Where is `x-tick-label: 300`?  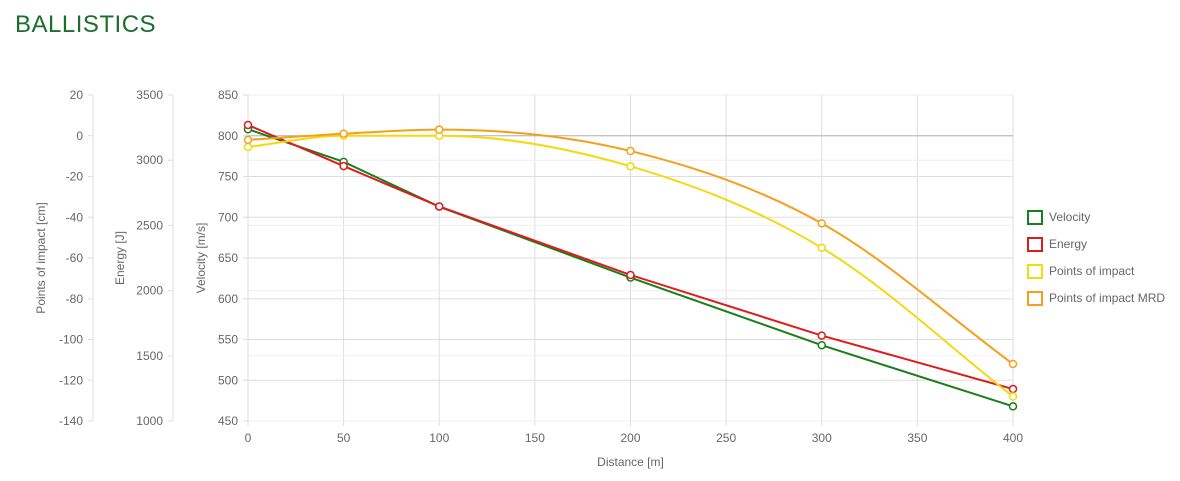
x-tick-label: 300 is located at coordinates (822, 438).